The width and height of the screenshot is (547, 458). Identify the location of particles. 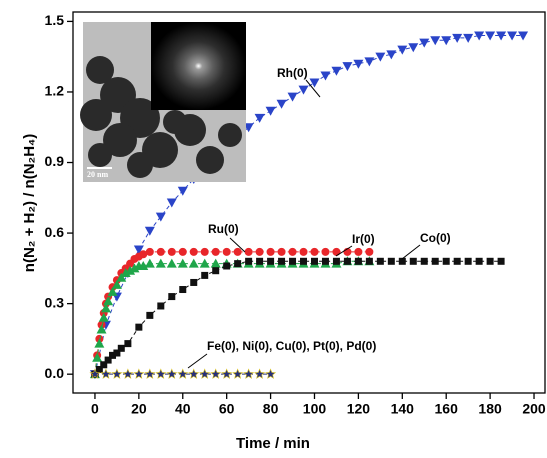
(161, 117).